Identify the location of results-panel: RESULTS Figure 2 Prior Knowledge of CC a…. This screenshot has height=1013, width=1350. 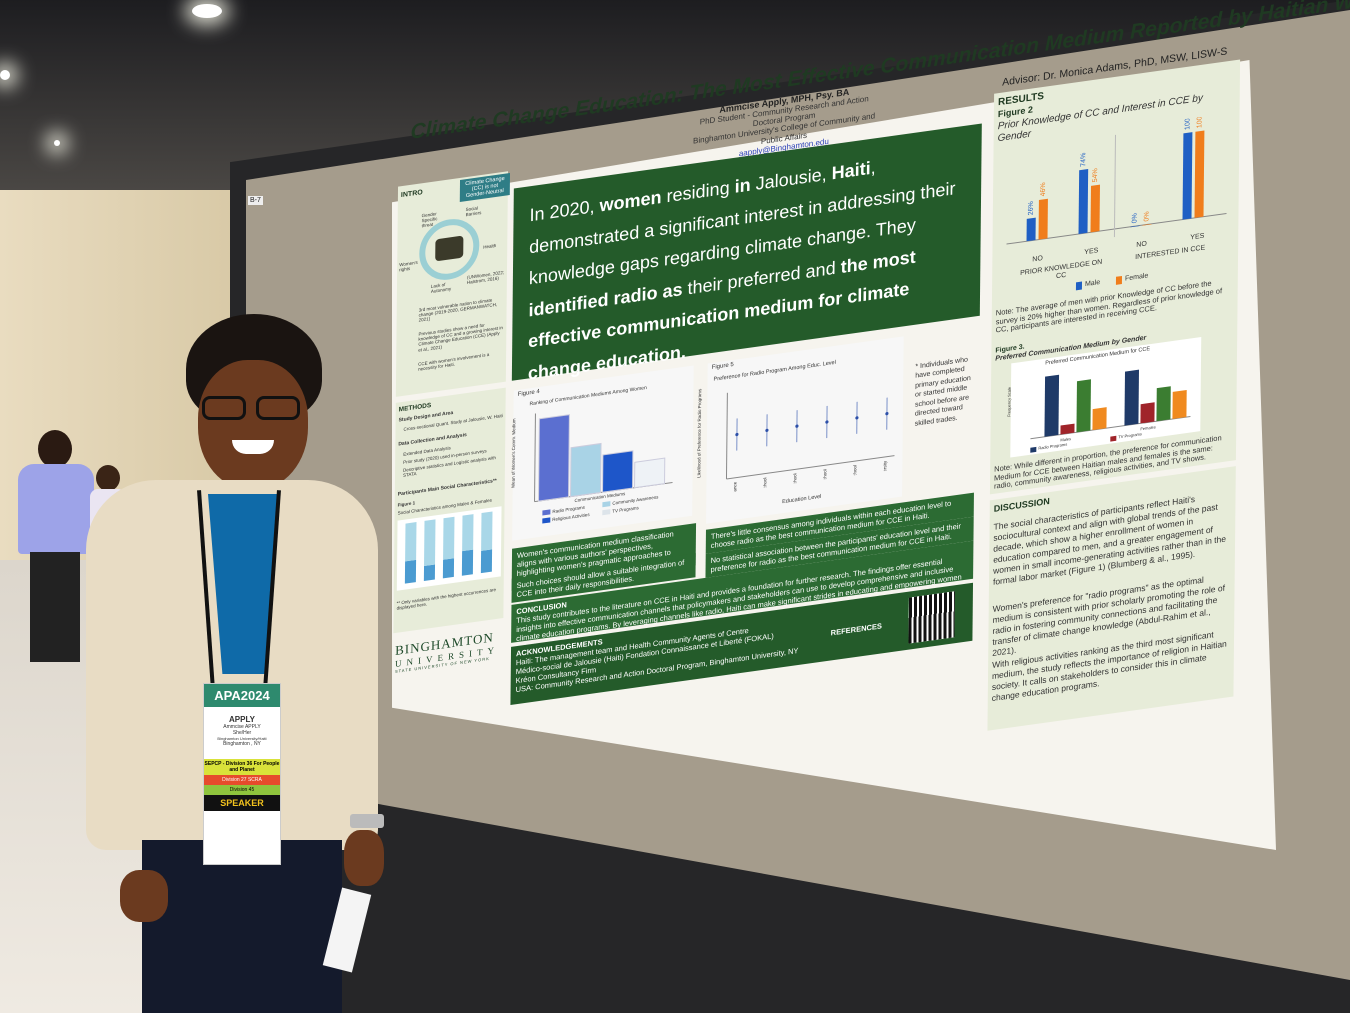
(1115, 277).